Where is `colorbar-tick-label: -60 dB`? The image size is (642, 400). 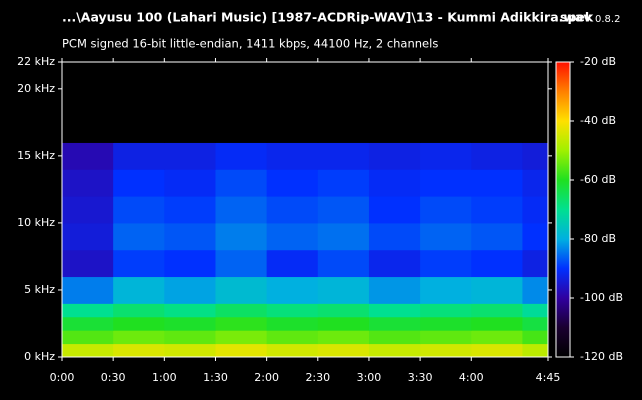
colorbar-tick-label: -60 dB is located at coordinates (598, 179).